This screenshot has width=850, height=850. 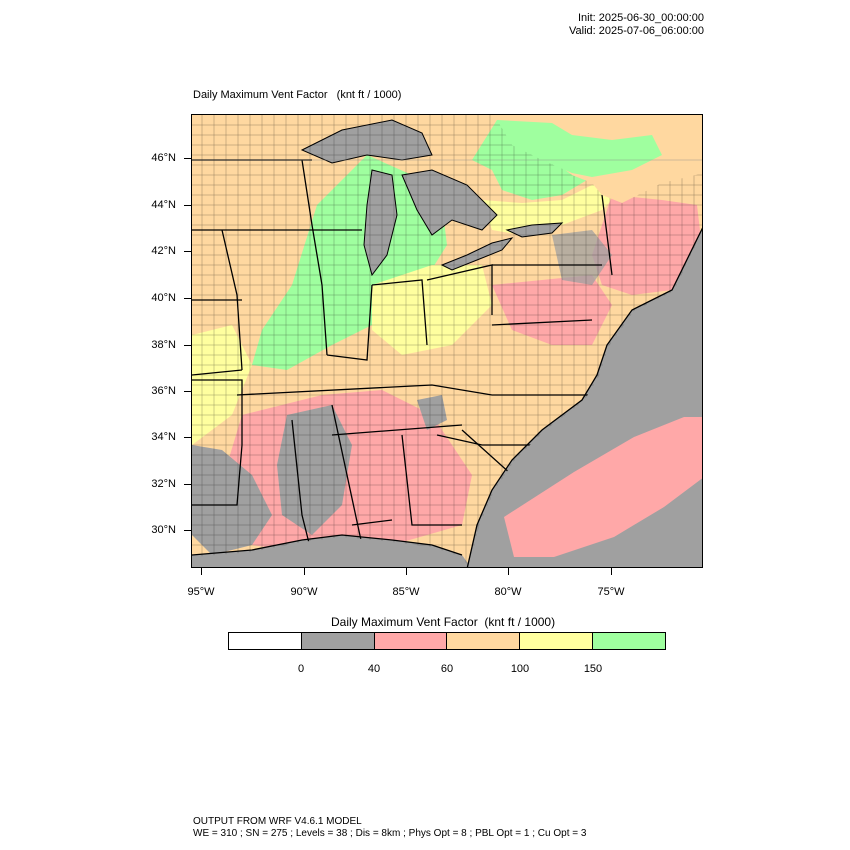 What do you see at coordinates (406, 592) in the screenshot?
I see `lon-label: 85°W` at bounding box center [406, 592].